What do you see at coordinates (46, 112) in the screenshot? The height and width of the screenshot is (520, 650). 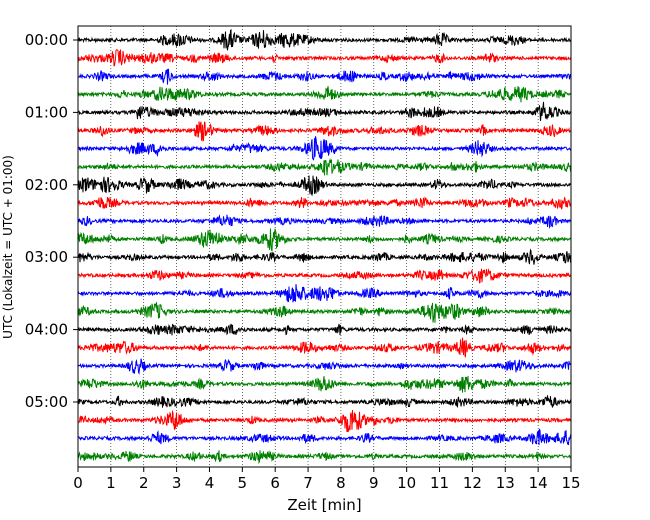 I see `y-tick-label-01:00: 01:00` at bounding box center [46, 112].